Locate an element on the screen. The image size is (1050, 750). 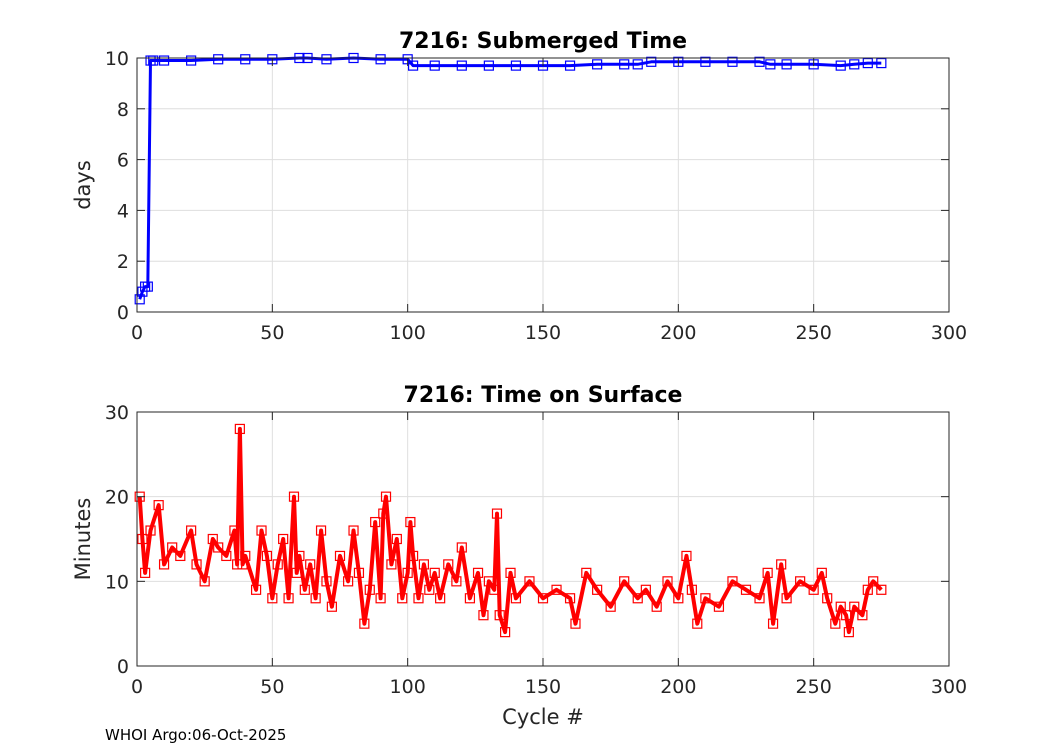
submerged-time-x-tick-label: 0 is located at coordinates (137, 333).